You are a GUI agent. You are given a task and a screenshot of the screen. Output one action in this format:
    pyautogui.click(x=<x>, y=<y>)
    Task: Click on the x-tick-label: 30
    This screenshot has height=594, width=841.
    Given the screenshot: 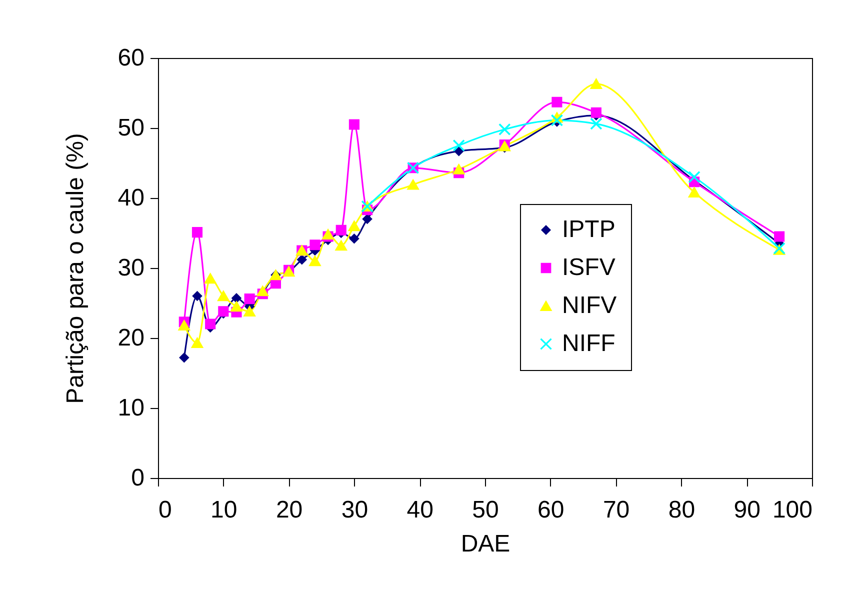 What is the action you would take?
    pyautogui.click(x=354, y=510)
    